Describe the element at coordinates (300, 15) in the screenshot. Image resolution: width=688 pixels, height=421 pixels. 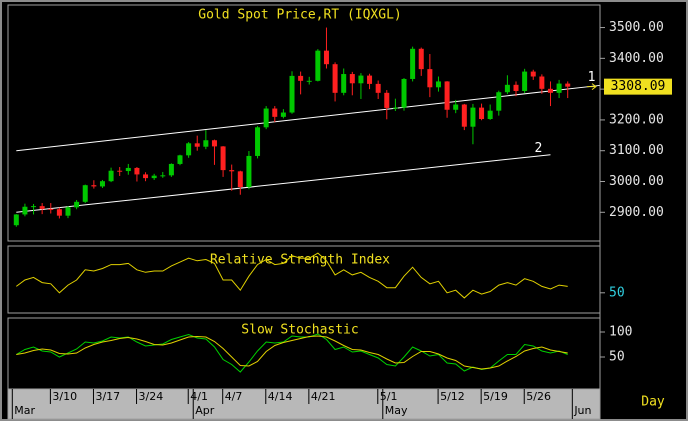
I see `price-title: Gold Spot Price,RT (IQXGL)` at that location.